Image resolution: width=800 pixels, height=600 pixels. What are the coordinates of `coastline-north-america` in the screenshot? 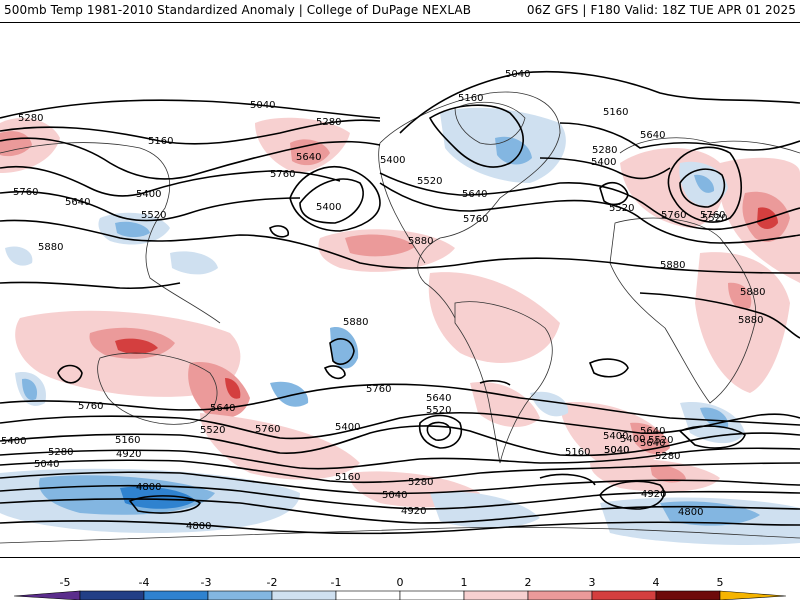 It's located at (470, 205).